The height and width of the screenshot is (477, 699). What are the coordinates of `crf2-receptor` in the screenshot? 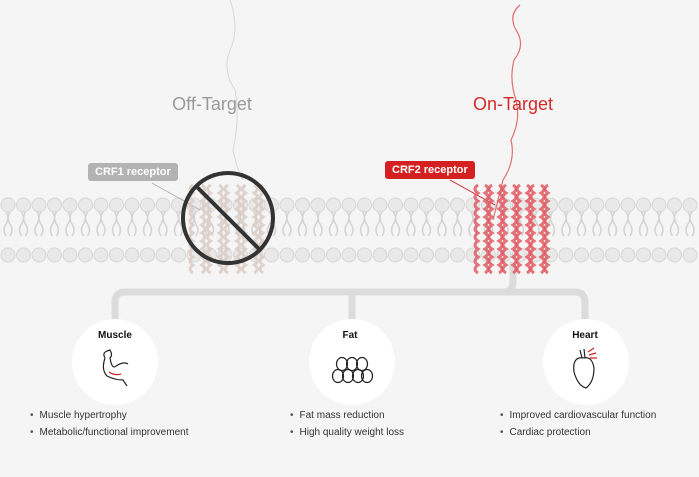 It's located at (512, 229).